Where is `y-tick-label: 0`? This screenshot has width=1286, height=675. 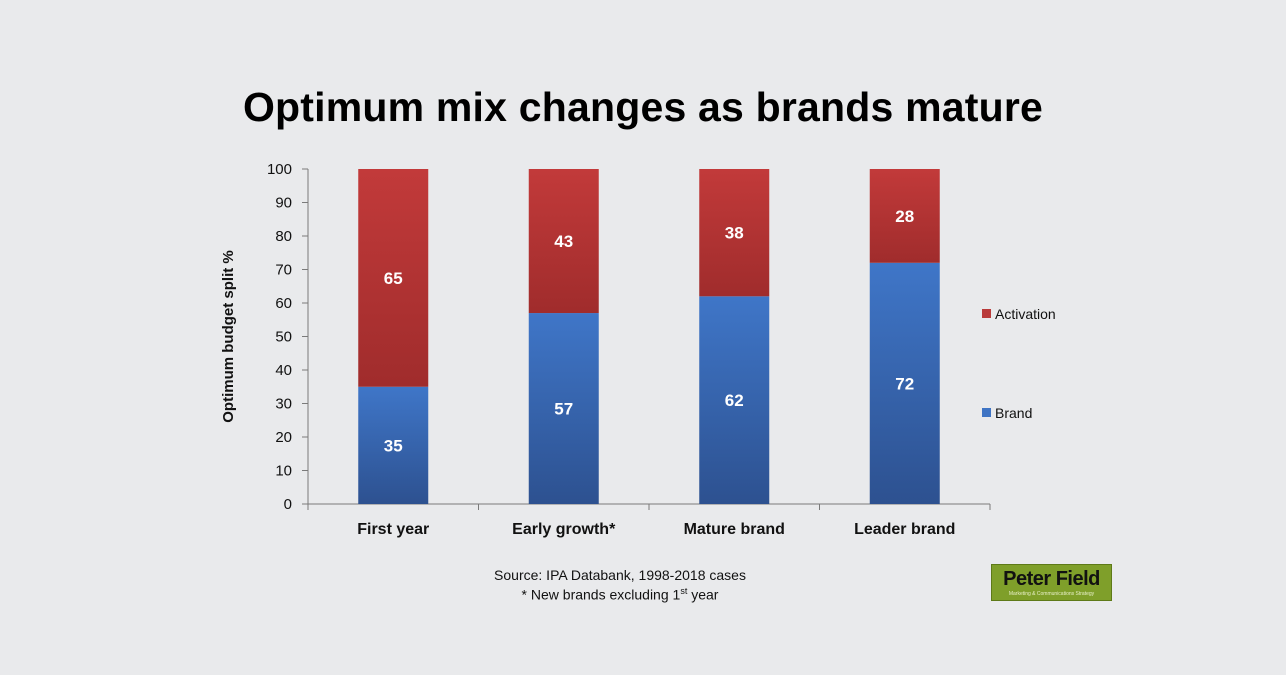 y-tick-label: 0 is located at coordinates (288, 504).